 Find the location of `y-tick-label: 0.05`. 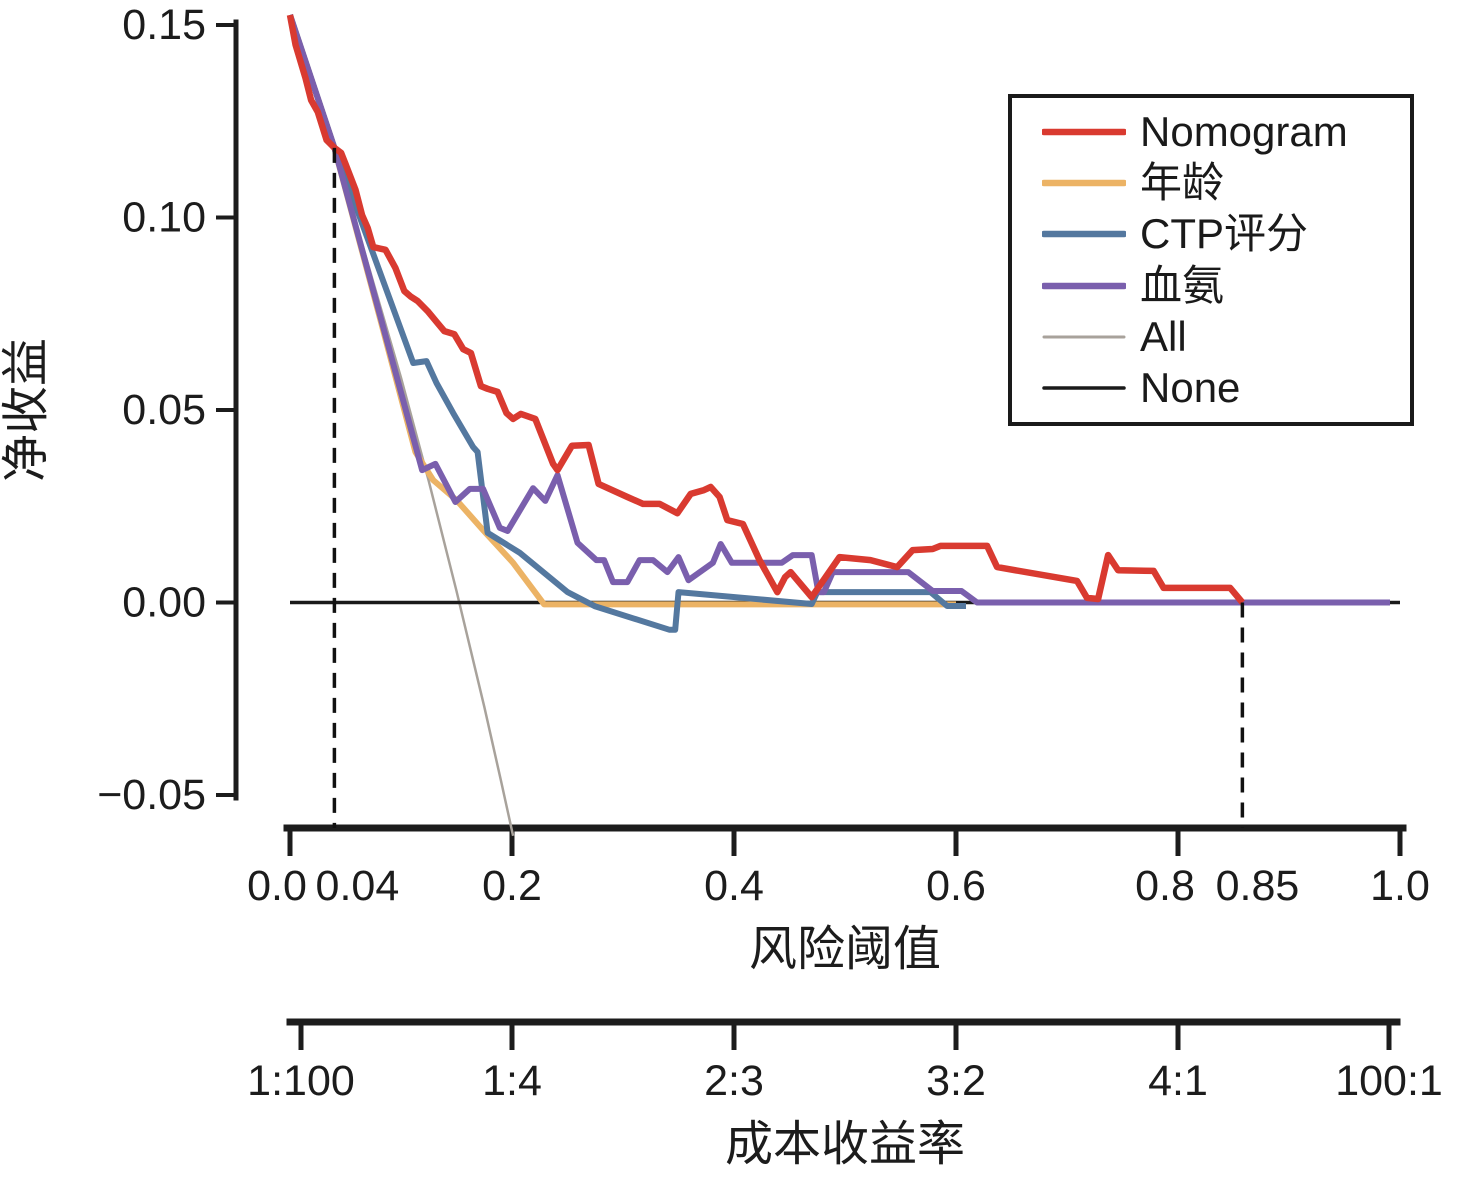

y-tick-label: 0.05 is located at coordinates (164, 410).